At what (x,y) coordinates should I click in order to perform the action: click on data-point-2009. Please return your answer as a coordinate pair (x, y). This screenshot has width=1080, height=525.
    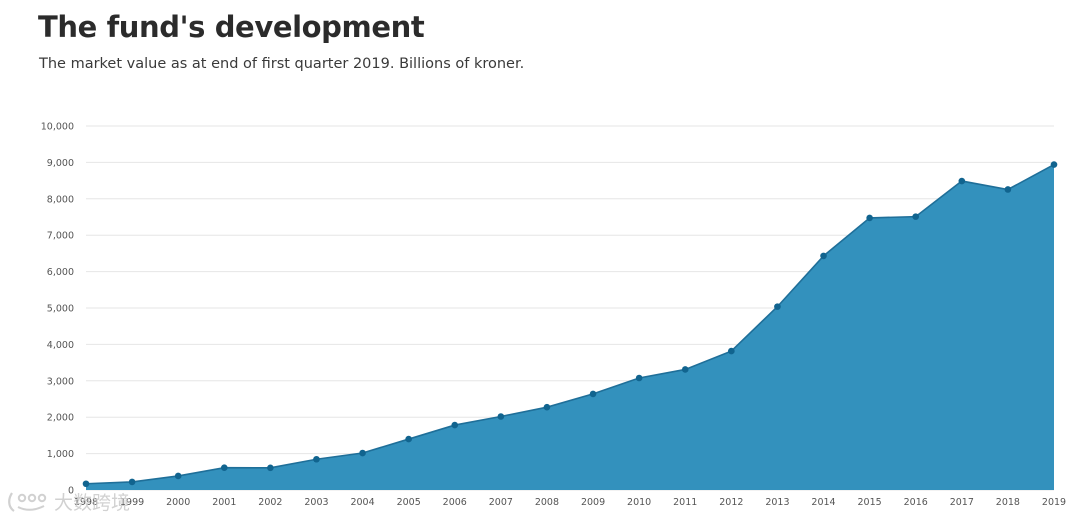
    Looking at the image, I should click on (593, 394).